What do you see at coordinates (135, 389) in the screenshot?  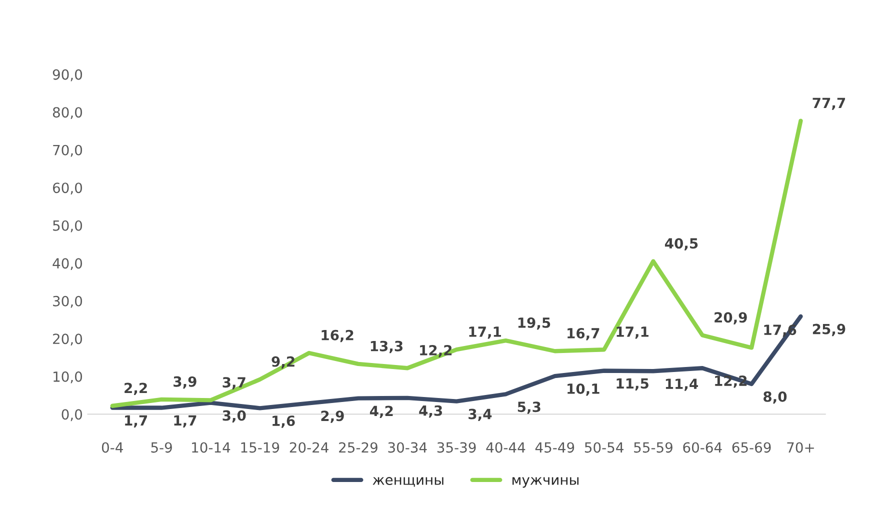 I see `data-label: 2,2` at bounding box center [135, 389].